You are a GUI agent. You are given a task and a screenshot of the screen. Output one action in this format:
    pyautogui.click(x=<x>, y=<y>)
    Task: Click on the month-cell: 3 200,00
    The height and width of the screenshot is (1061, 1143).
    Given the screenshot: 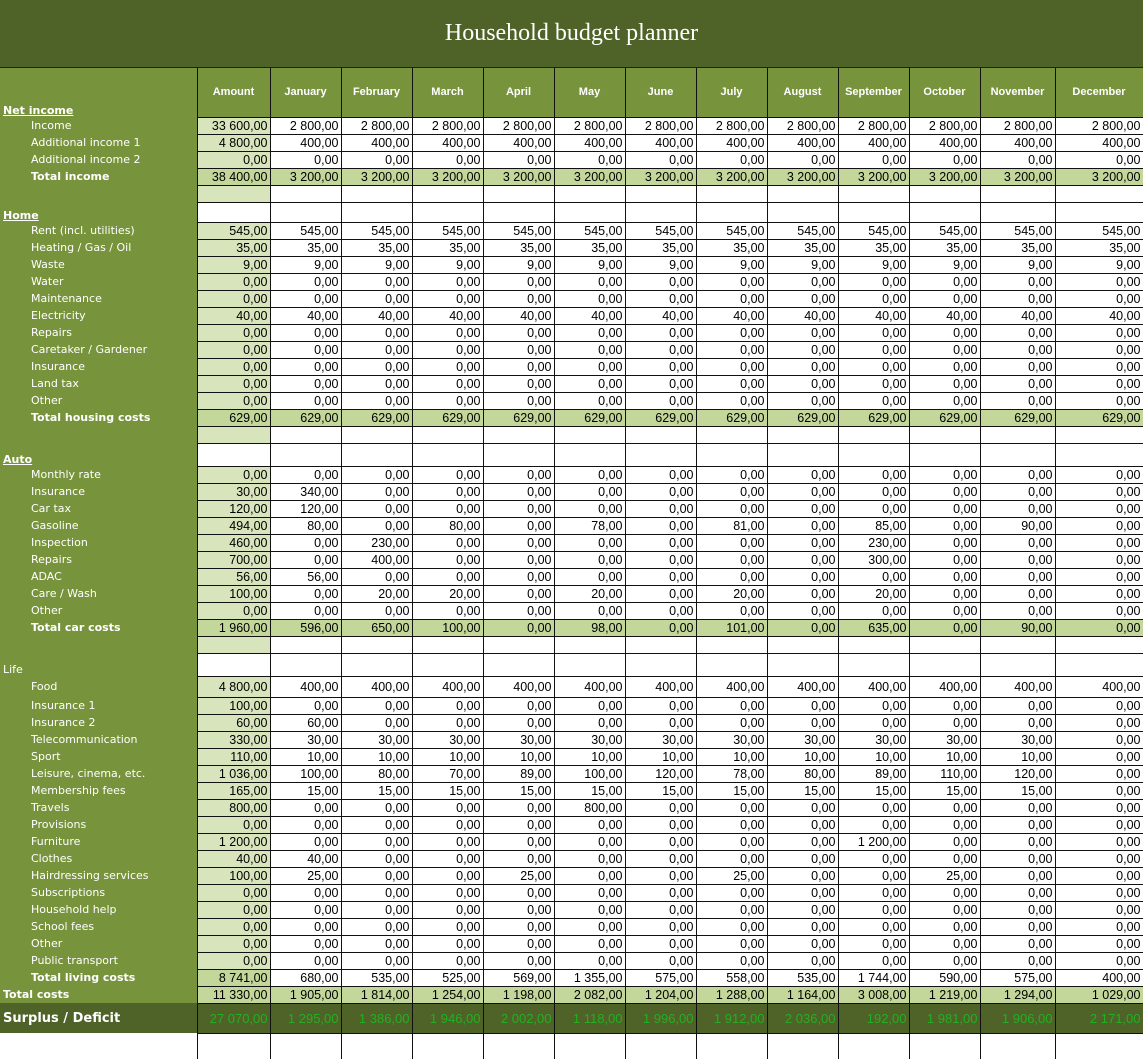 What is the action you would take?
    pyautogui.click(x=376, y=176)
    